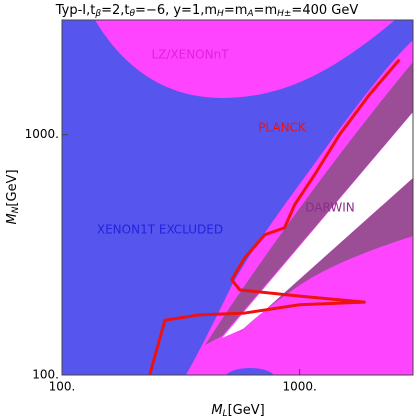  I want to click on blue-blob, so click(250, 371).